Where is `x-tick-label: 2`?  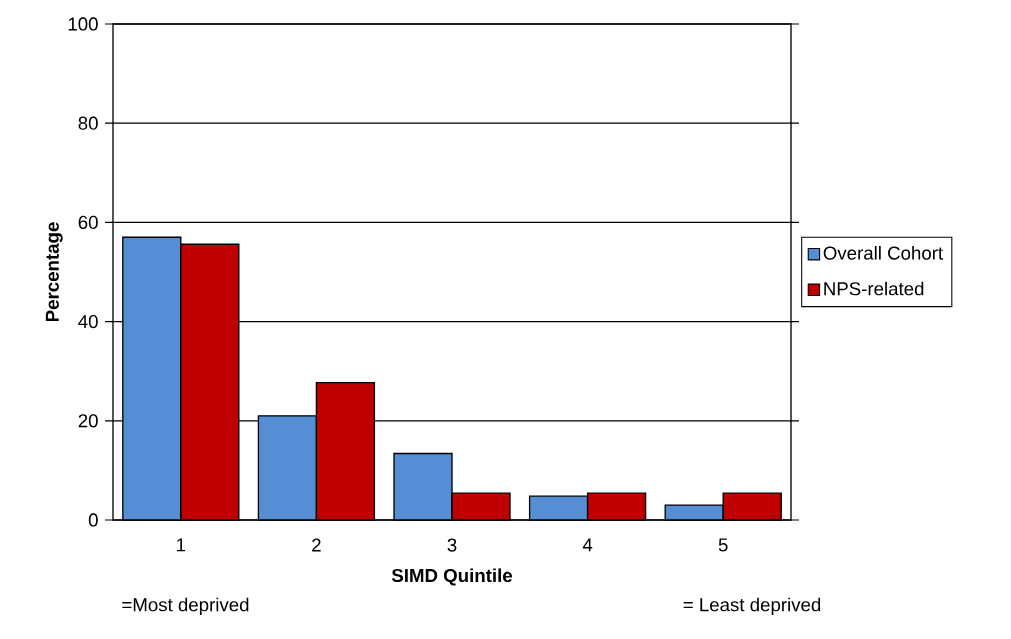 x-tick-label: 2 is located at coordinates (316, 545).